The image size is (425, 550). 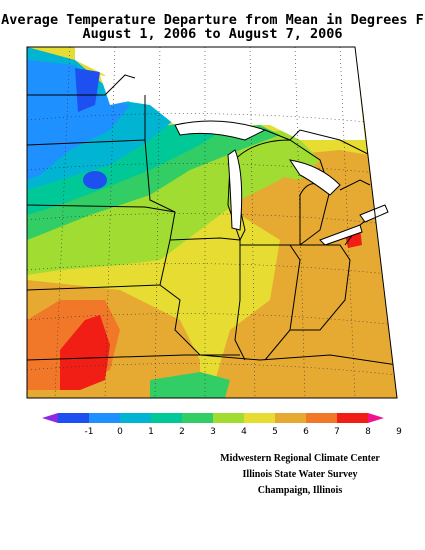 I want to click on legend-tick-label: 8, so click(x=368, y=432).